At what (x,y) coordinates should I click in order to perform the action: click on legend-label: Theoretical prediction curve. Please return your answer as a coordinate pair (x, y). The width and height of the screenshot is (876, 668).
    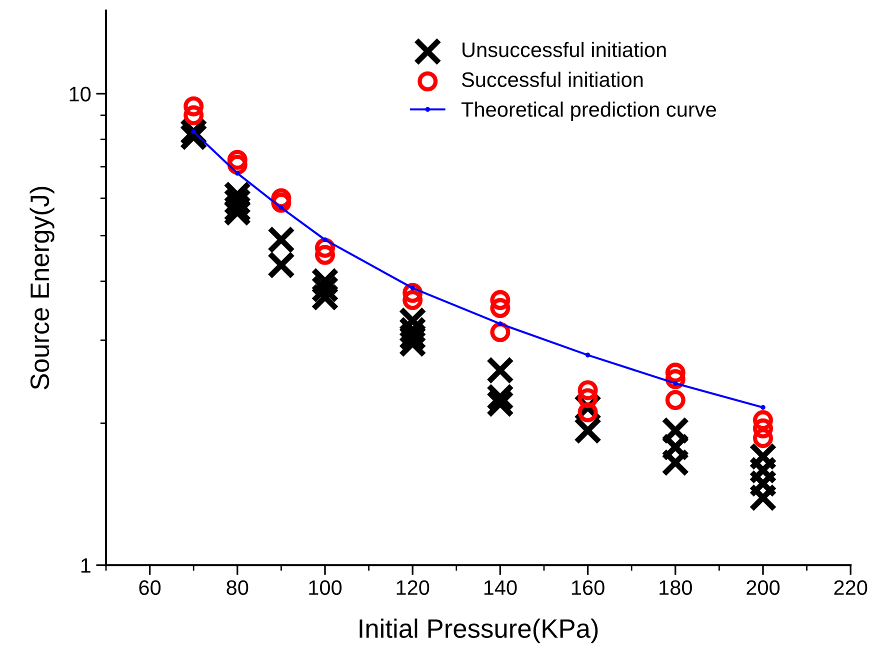
    Looking at the image, I should click on (588, 111).